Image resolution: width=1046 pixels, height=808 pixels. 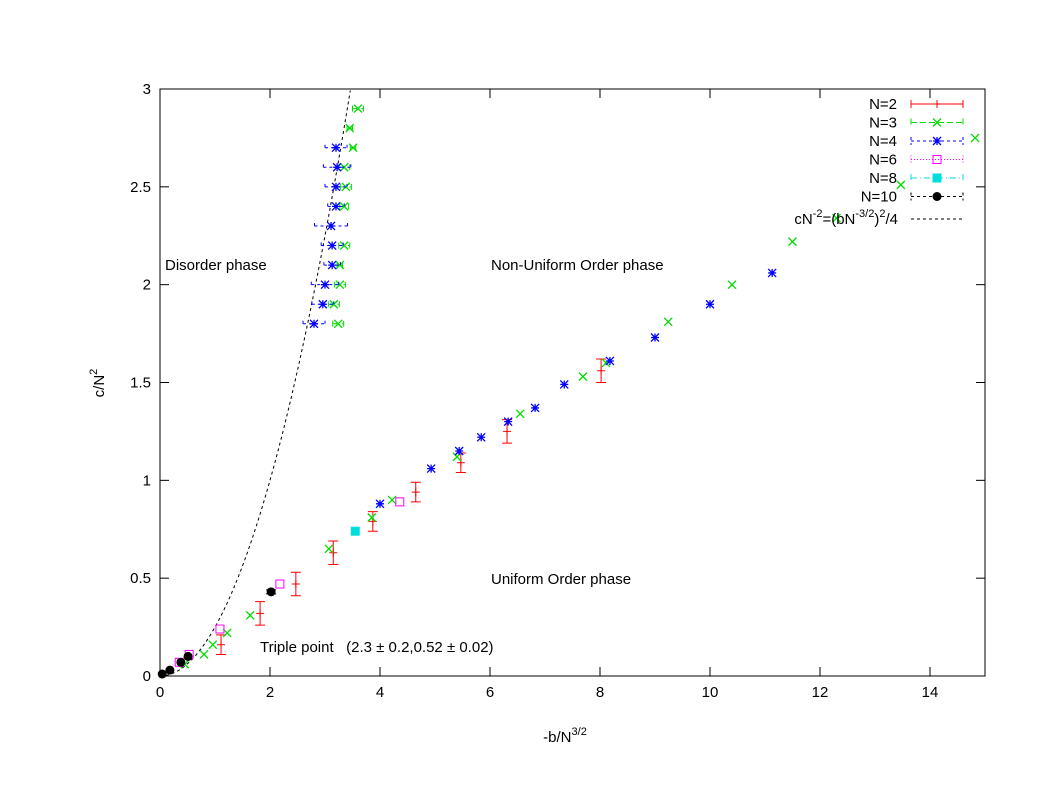 What do you see at coordinates (147, 676) in the screenshot?
I see `y-tick-label: 0` at bounding box center [147, 676].